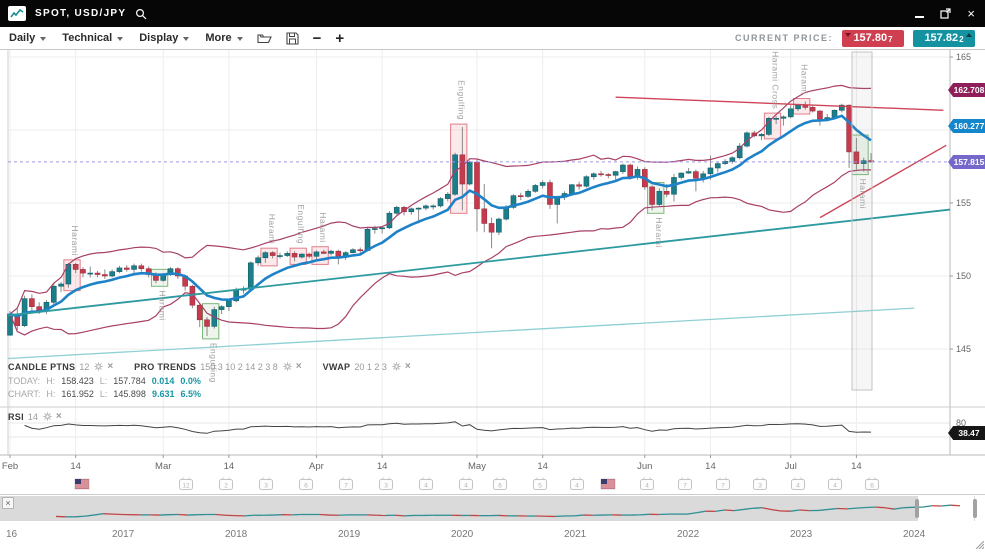 This screenshot has height=554, width=985. I want to click on calendar-event-icon: 2, so click(226, 484).